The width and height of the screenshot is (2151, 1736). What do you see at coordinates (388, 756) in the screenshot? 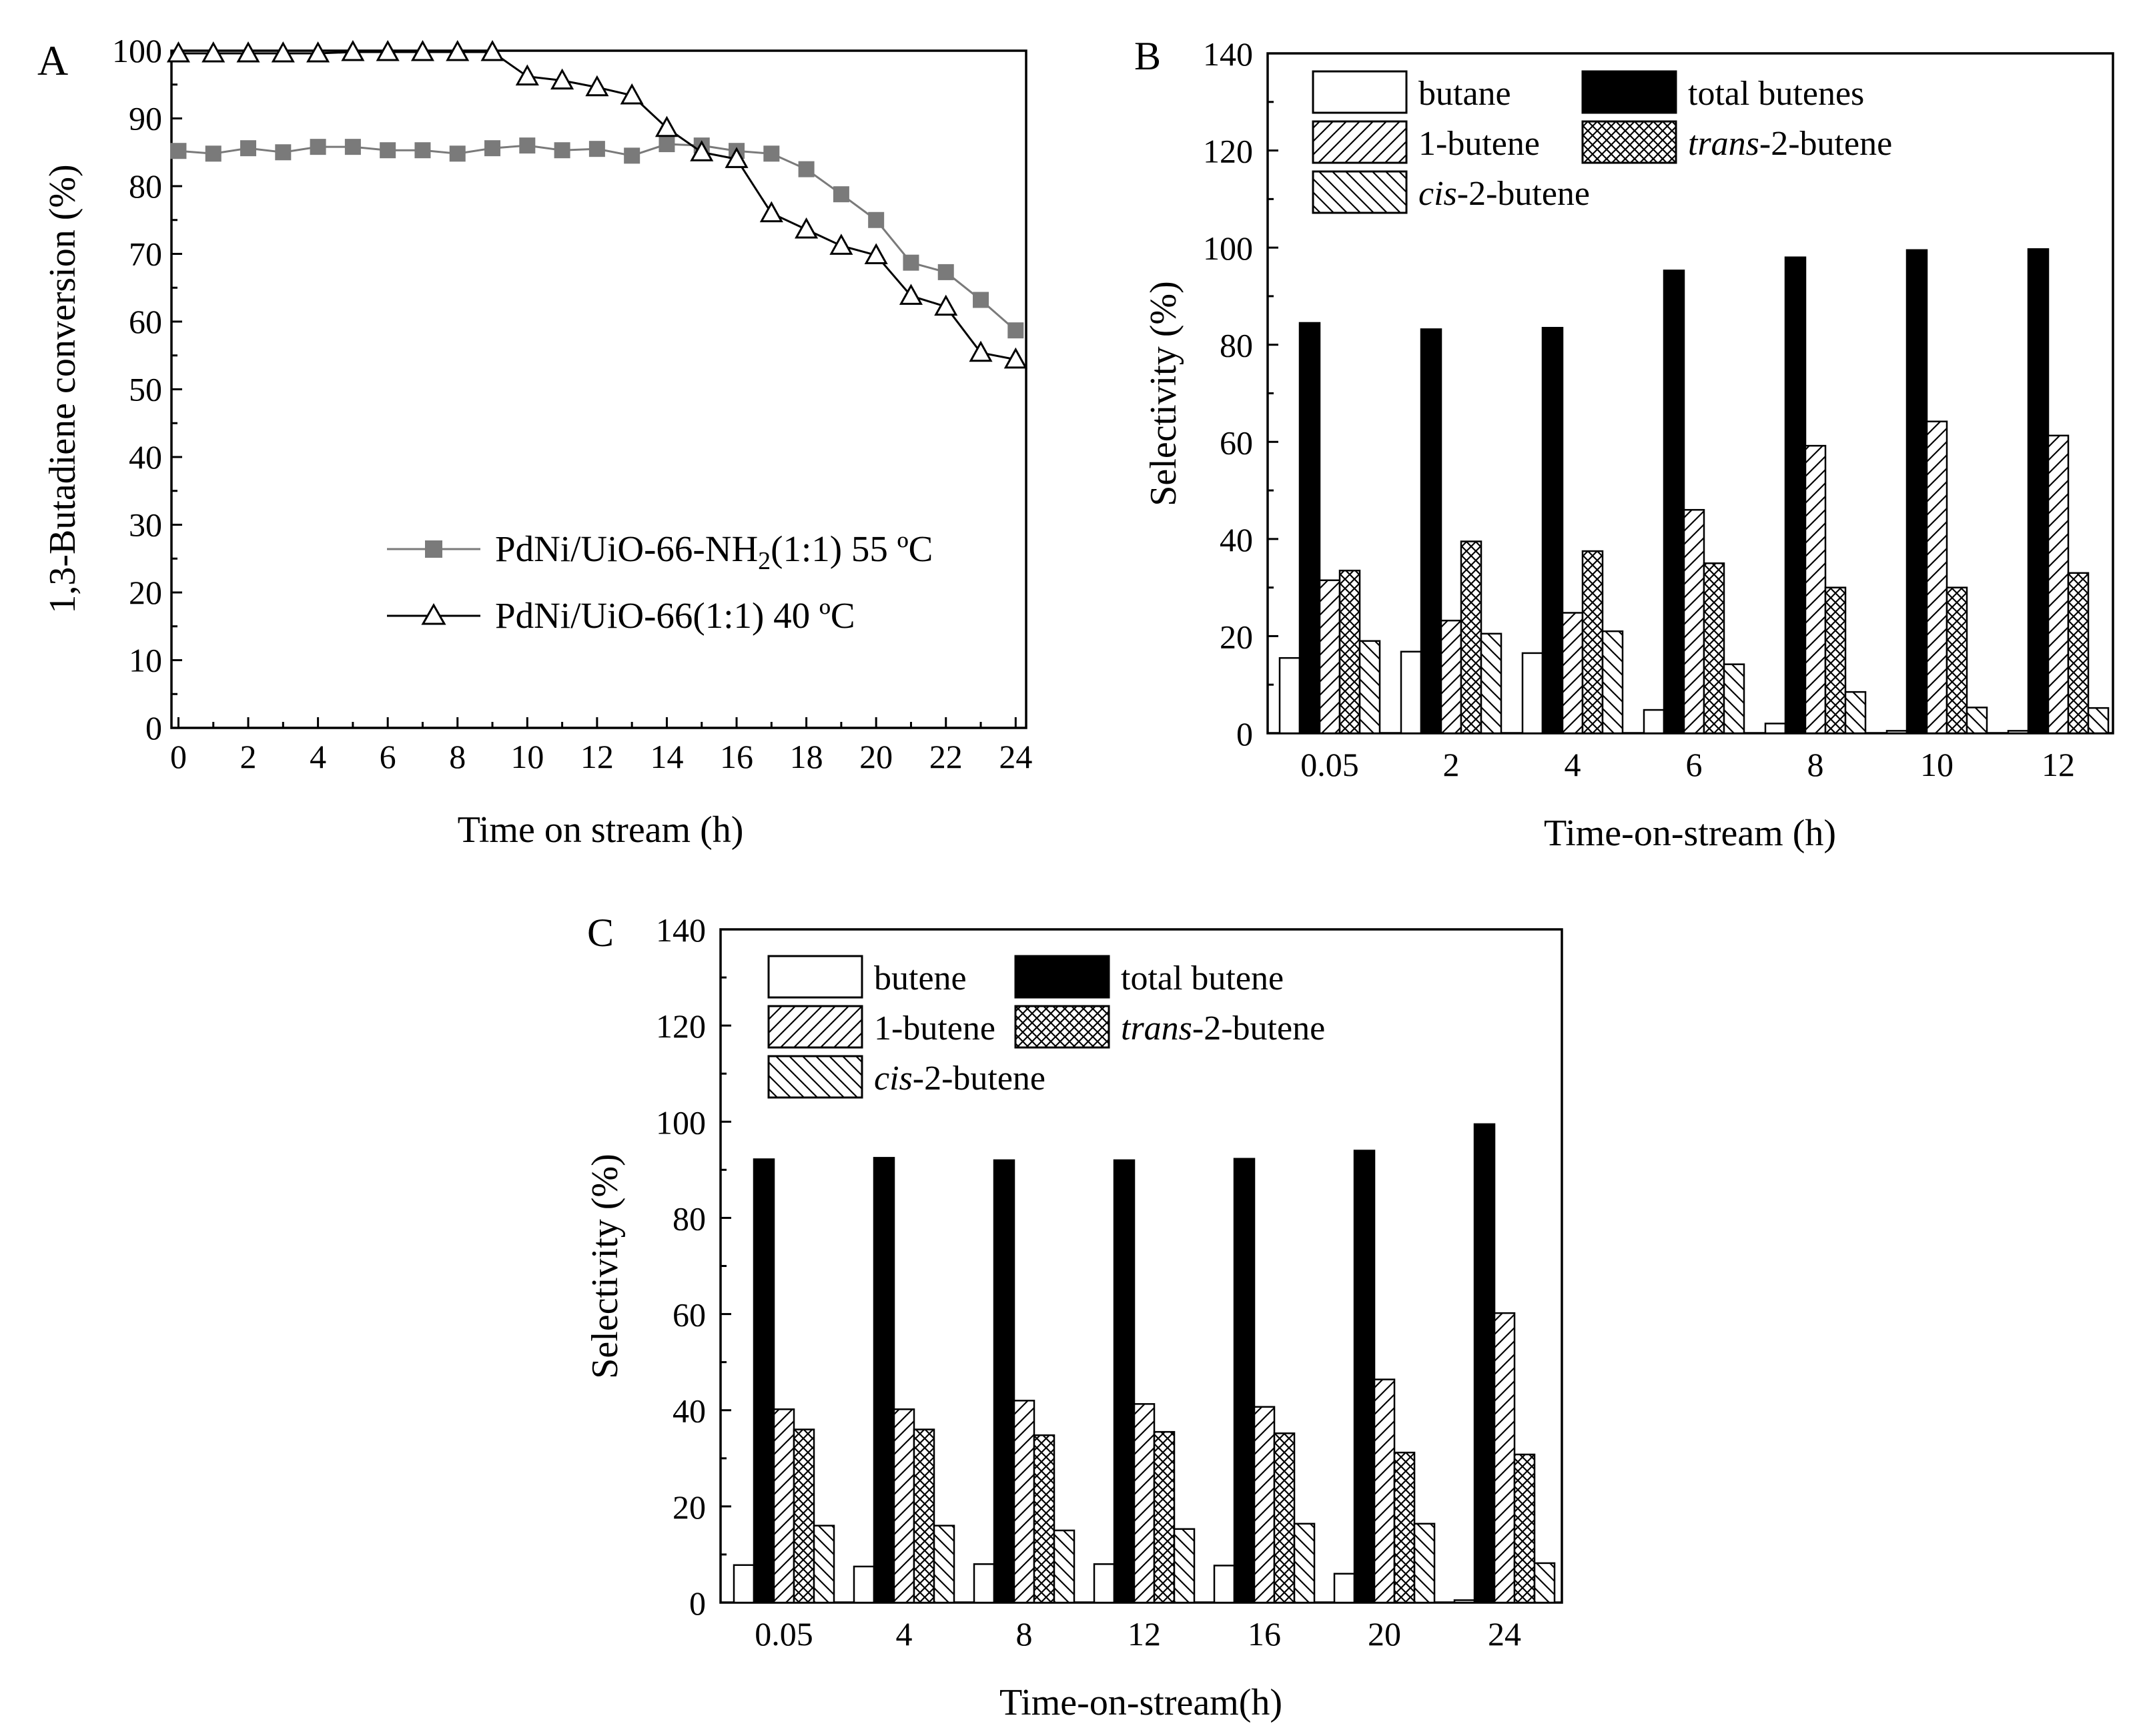
I see `x-tick-label: 6` at bounding box center [388, 756].